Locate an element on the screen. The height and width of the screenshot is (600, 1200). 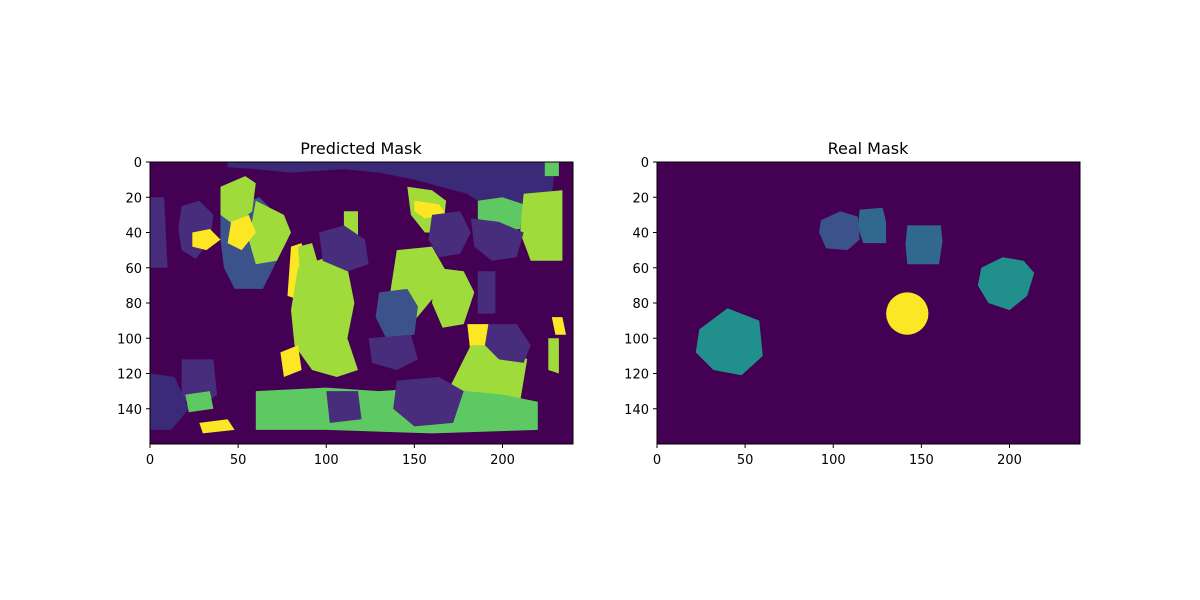
real-mask-xtick-label: 200 is located at coordinates (1009, 460).